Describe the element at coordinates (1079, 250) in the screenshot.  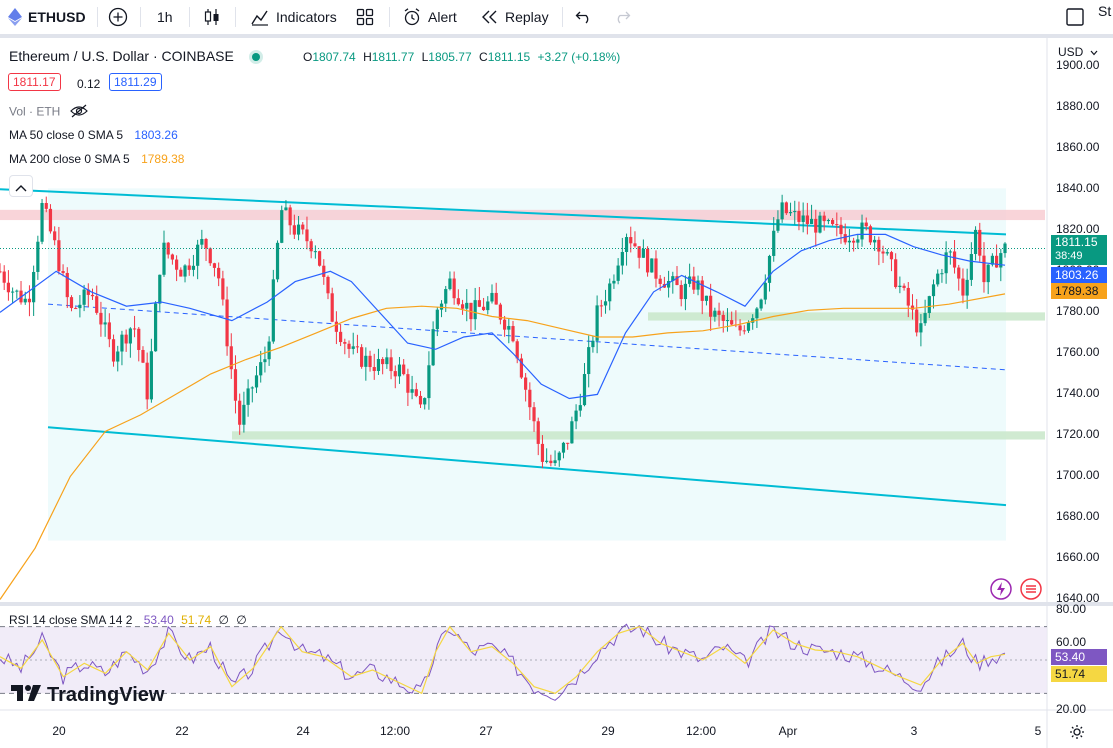
I see `last-price-tag: 1811.15 38:49` at that location.